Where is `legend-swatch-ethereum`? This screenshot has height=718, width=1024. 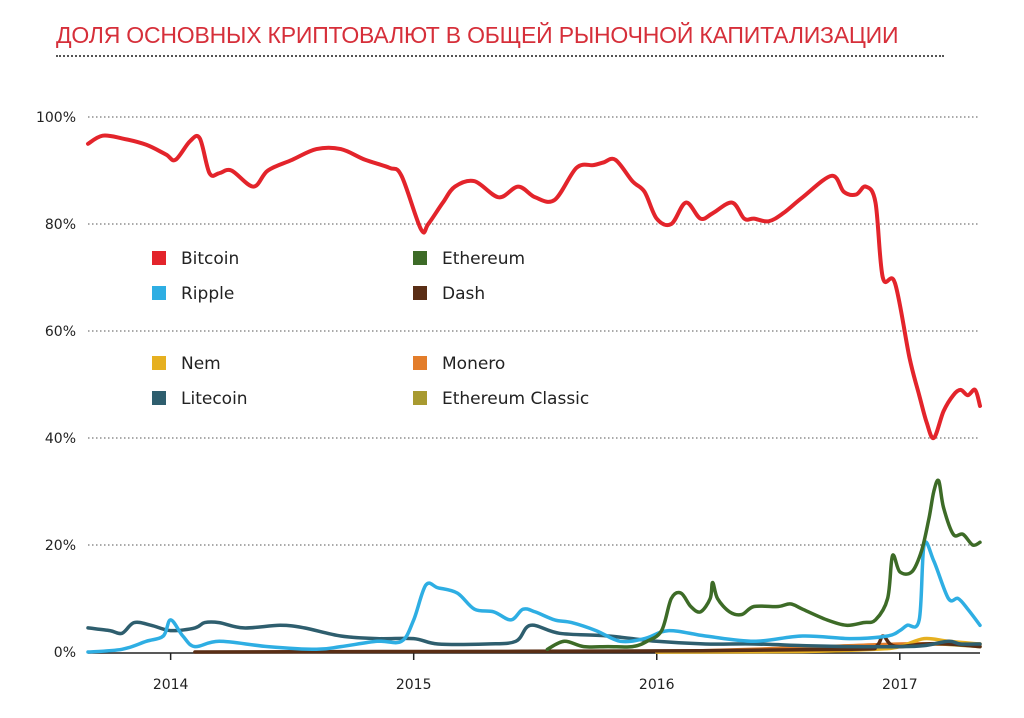 legend-swatch-ethereum is located at coordinates (420, 258).